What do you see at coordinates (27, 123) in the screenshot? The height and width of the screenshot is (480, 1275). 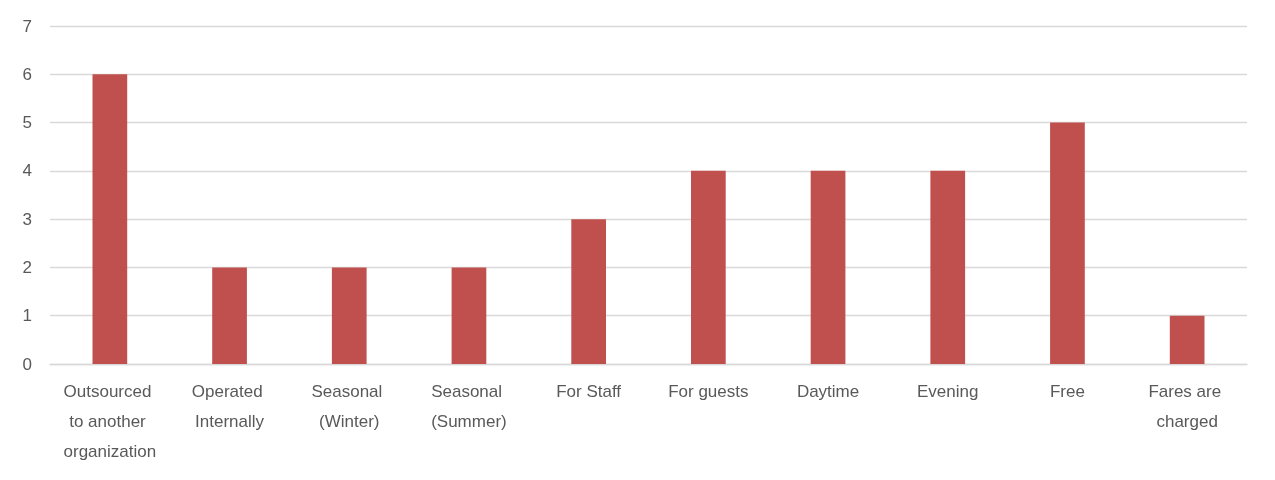 I see `y-tick-label: 5` at bounding box center [27, 123].